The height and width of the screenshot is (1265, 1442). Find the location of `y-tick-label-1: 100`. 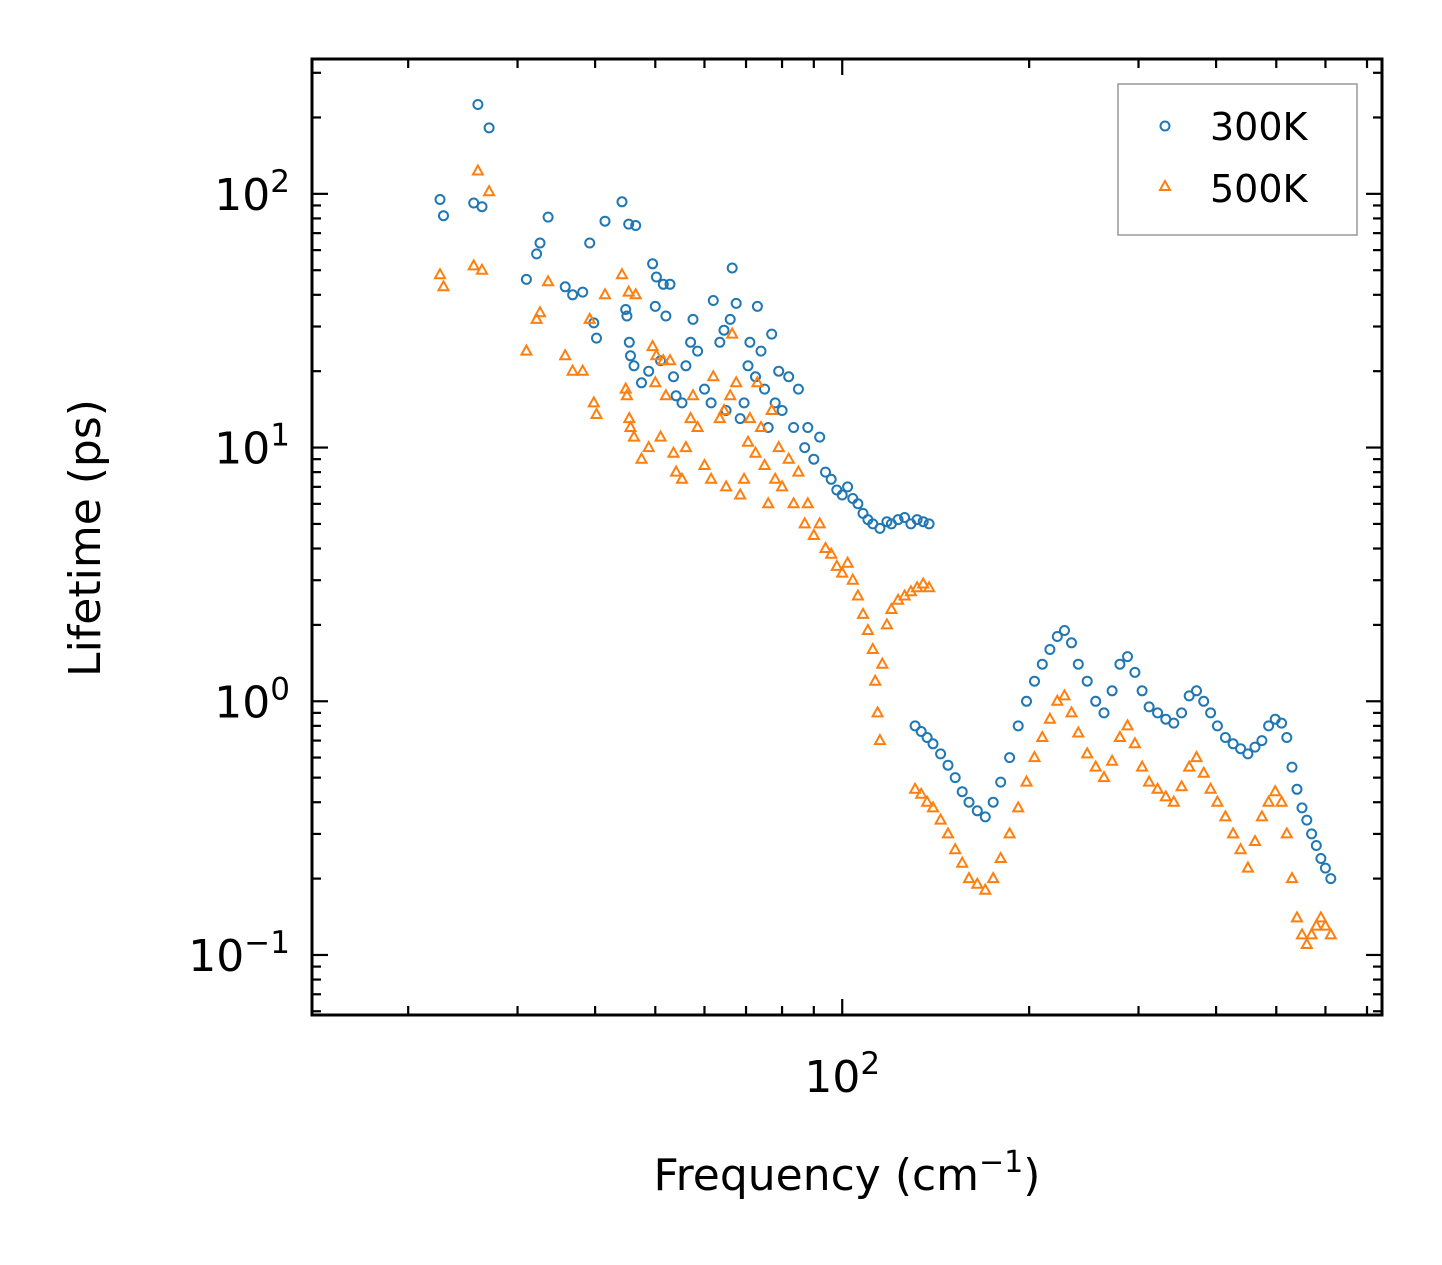

y-tick-label-1: 100 is located at coordinates (252, 699).